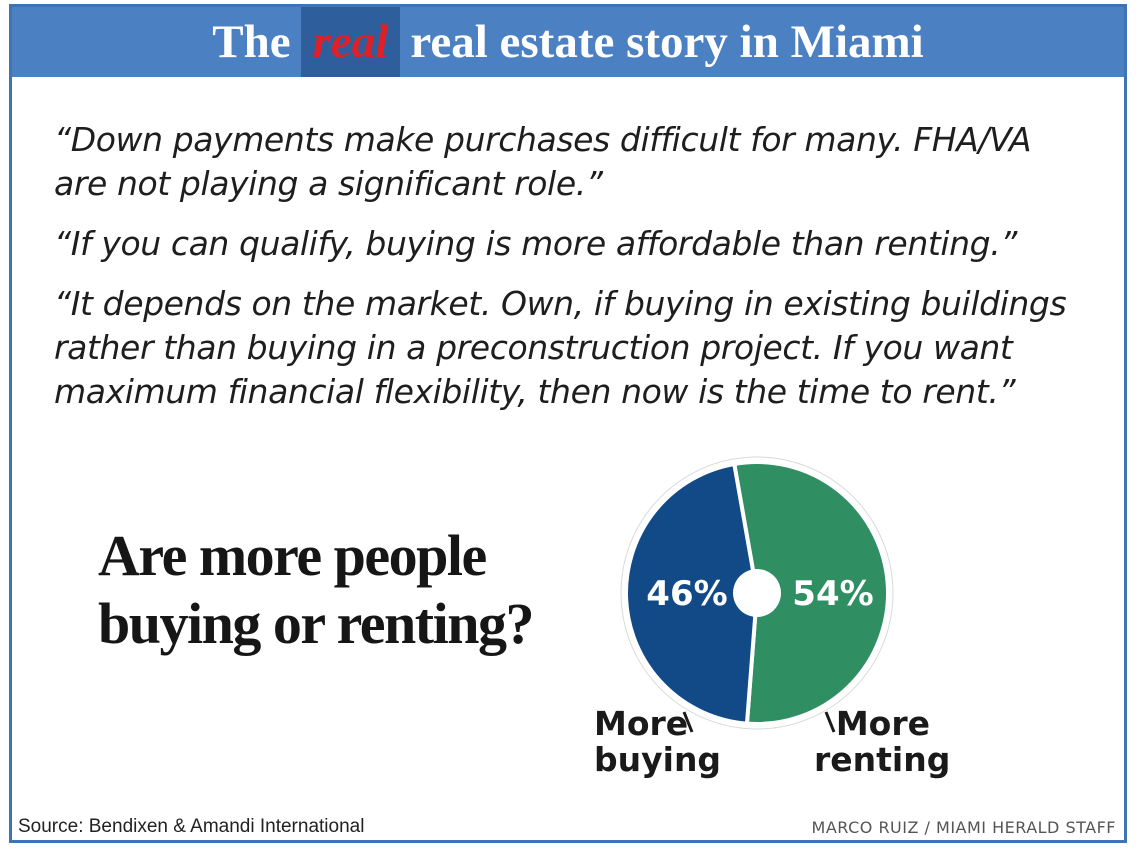  I want to click on pie-slice-buying, so click(692, 593).